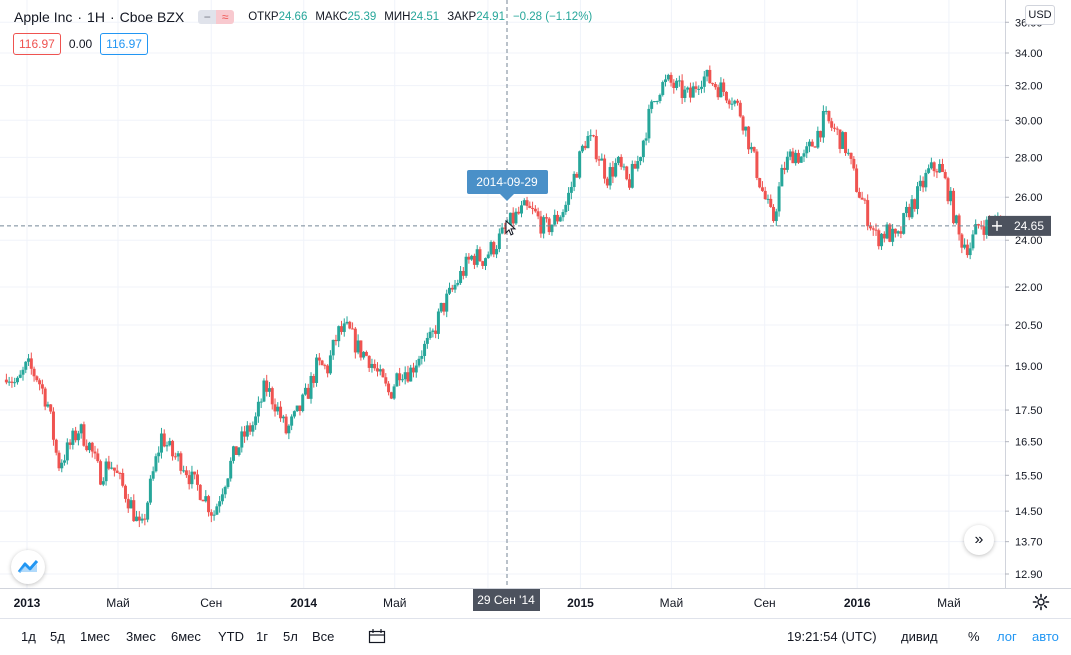 This screenshot has width=1071, height=655. Describe the element at coordinates (974, 636) in the screenshot. I see `percent-toggle: %` at that location.